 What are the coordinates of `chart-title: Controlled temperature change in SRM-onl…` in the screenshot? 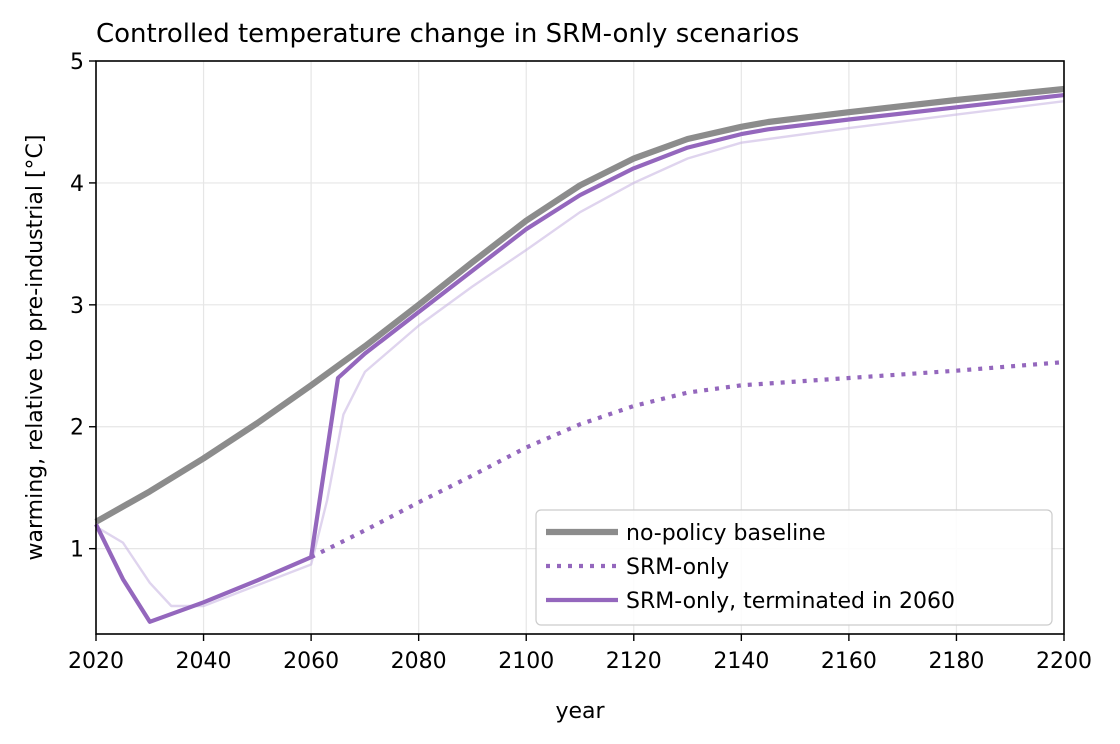 It's located at (447, 34).